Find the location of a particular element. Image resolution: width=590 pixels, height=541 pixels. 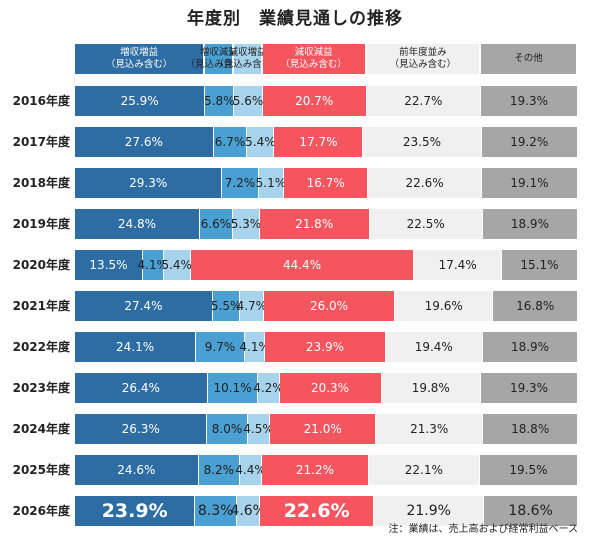

legend-dec_inc: 減収増益 （見込み含む） is located at coordinates (247, 59).